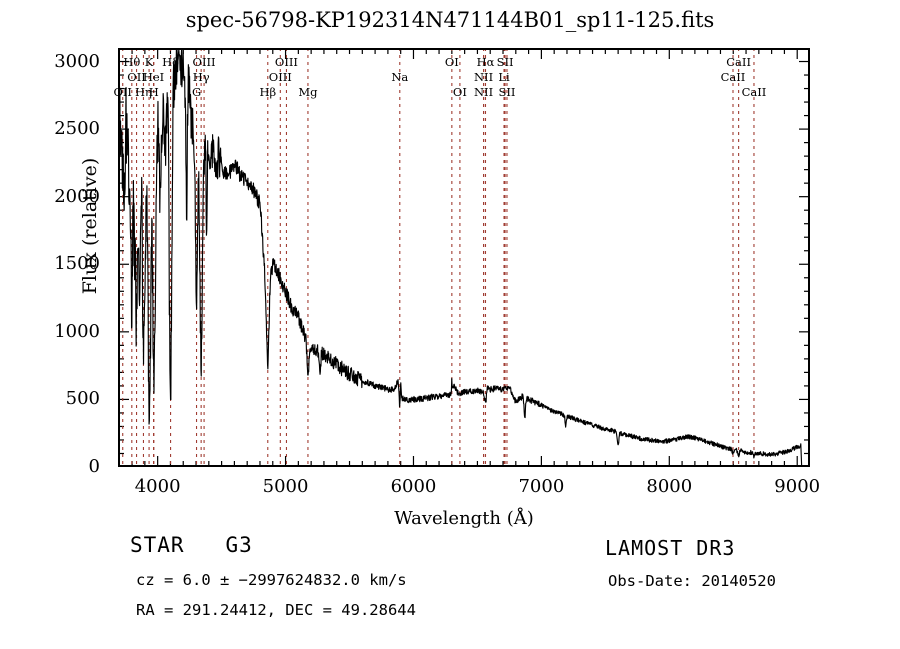 The height and width of the screenshot is (649, 900). I want to click on y-tick-label: 2500, so click(77, 129).